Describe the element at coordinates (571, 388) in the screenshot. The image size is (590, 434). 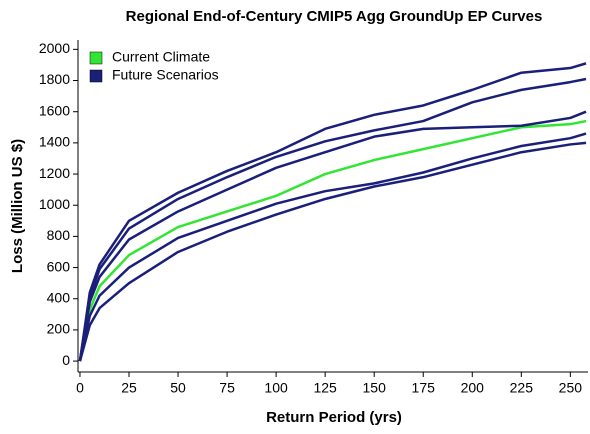
I see `x-tick-label: 250` at that location.